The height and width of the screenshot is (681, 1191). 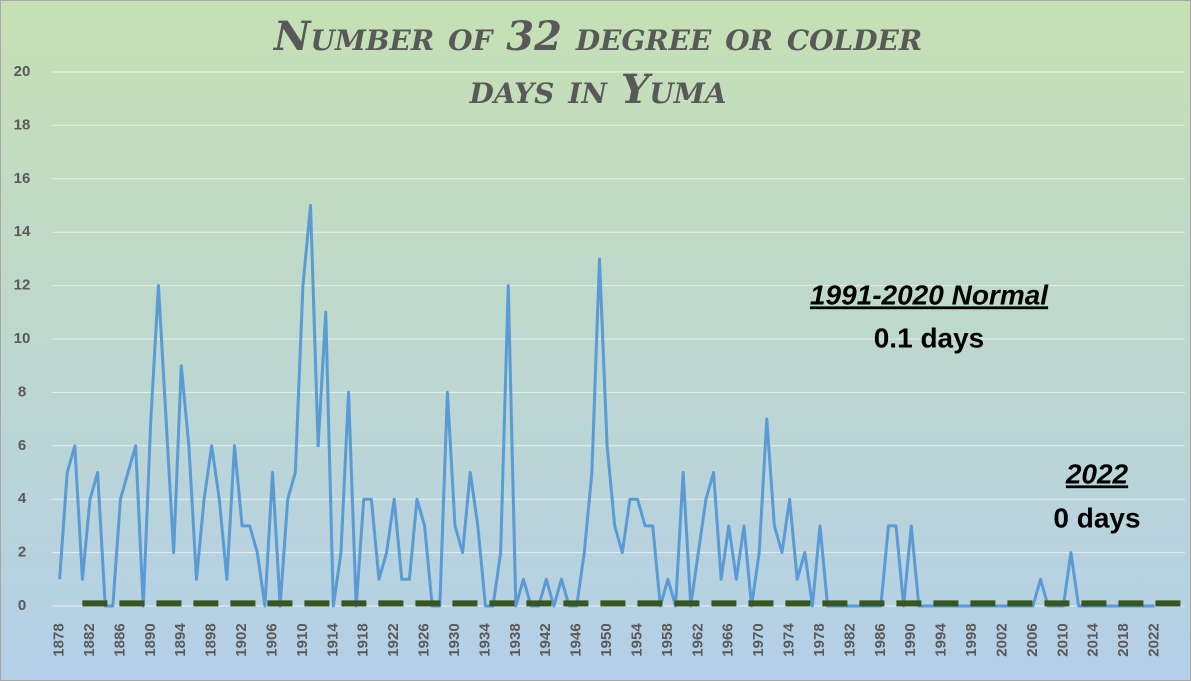 I want to click on x-tick-label: 2022, so click(x=1154, y=639).